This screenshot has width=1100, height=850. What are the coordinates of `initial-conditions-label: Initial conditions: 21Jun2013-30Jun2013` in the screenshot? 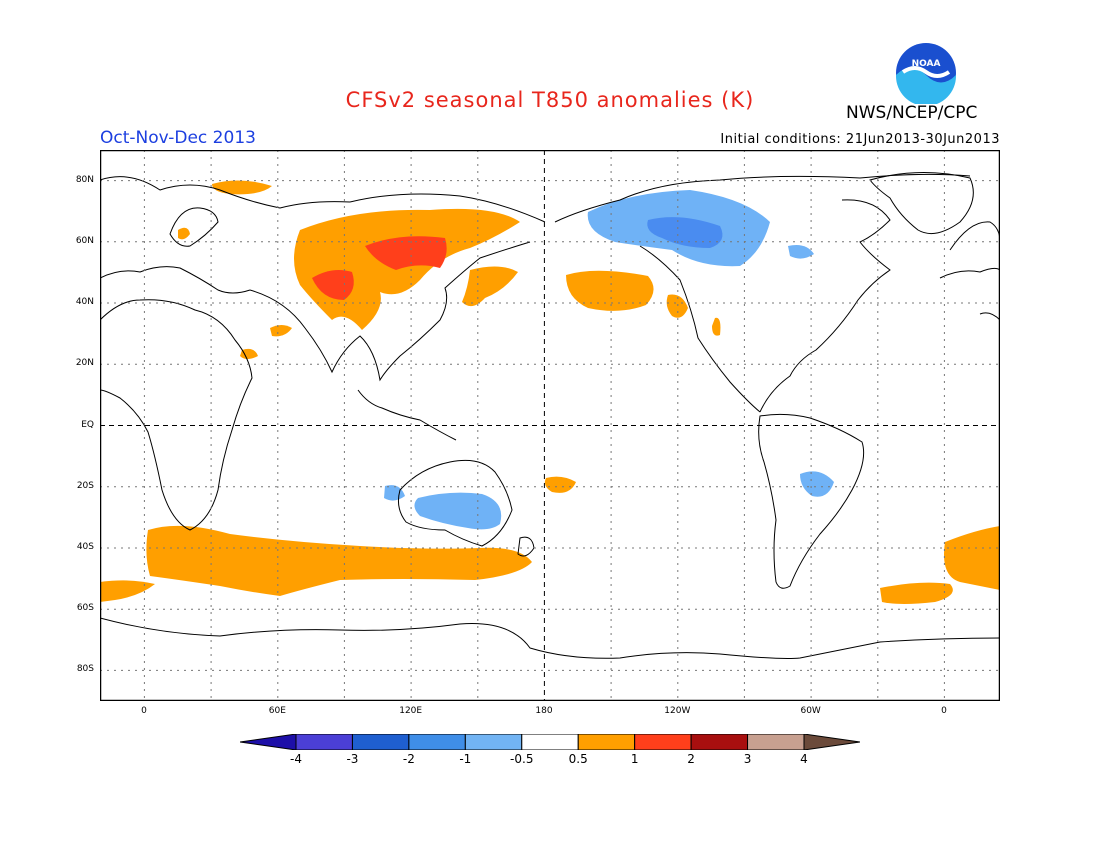 It's located at (860, 139).